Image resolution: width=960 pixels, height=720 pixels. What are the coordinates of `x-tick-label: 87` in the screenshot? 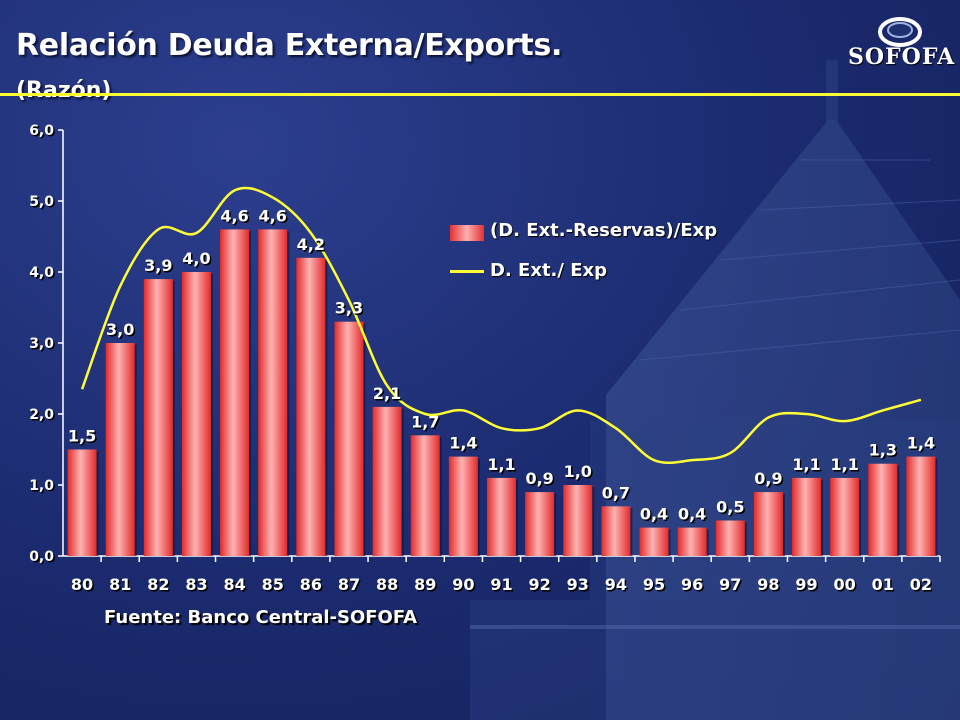 It's located at (349, 584).